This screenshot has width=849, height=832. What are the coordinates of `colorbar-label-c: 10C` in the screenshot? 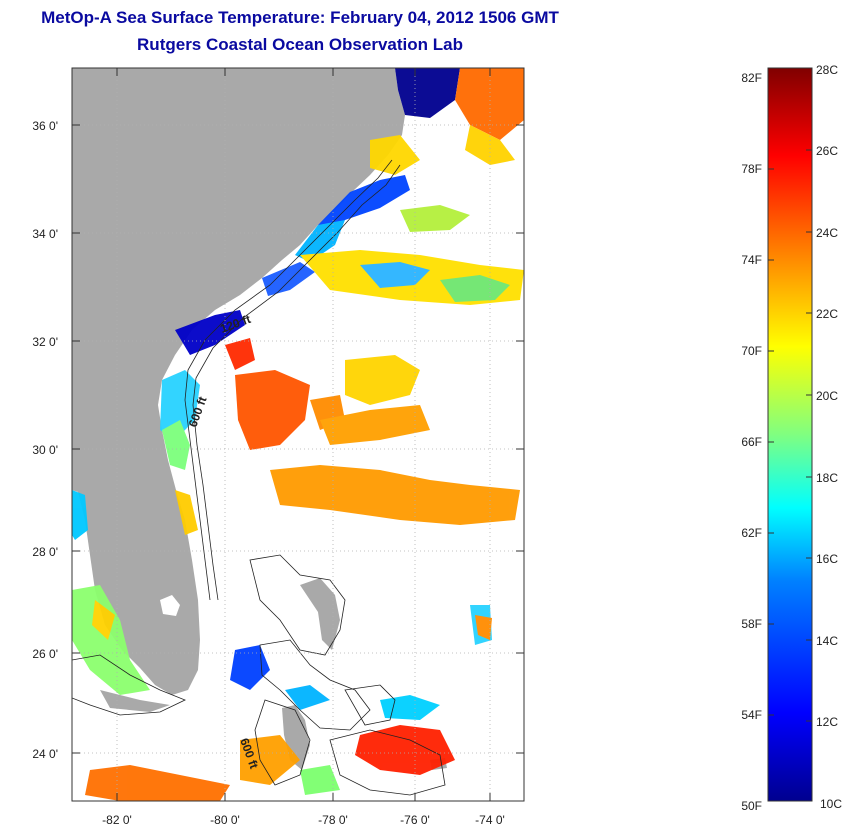 It's located at (831, 804).